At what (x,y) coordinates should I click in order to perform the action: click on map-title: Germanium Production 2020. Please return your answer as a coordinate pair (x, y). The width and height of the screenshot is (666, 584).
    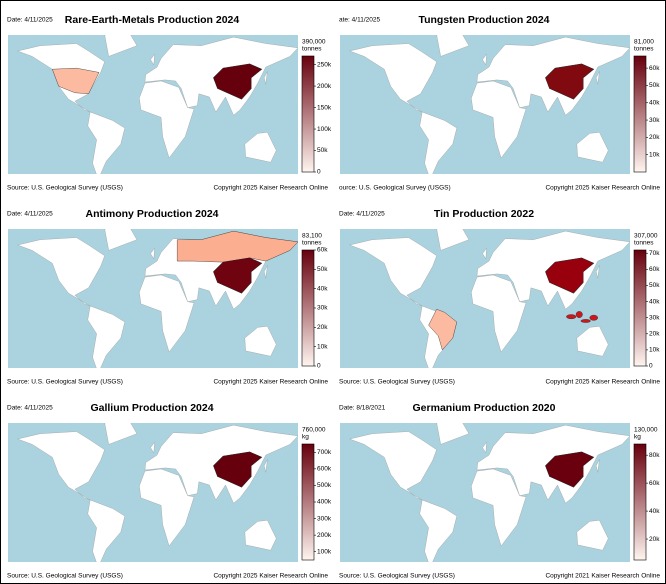
    Looking at the image, I should click on (484, 408).